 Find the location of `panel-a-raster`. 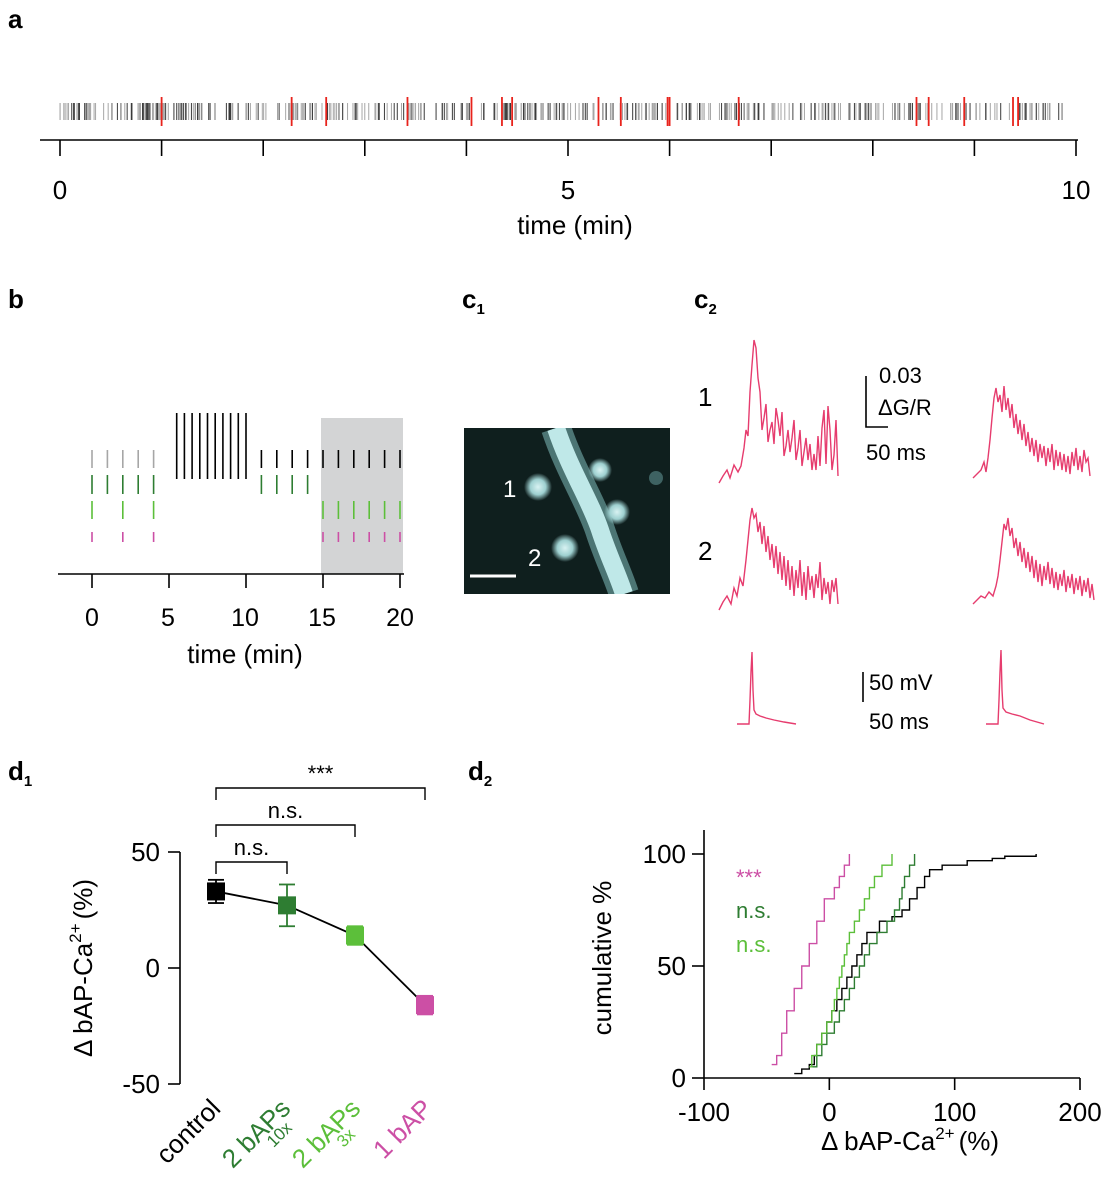

panel-a-raster is located at coordinates (561, 111).